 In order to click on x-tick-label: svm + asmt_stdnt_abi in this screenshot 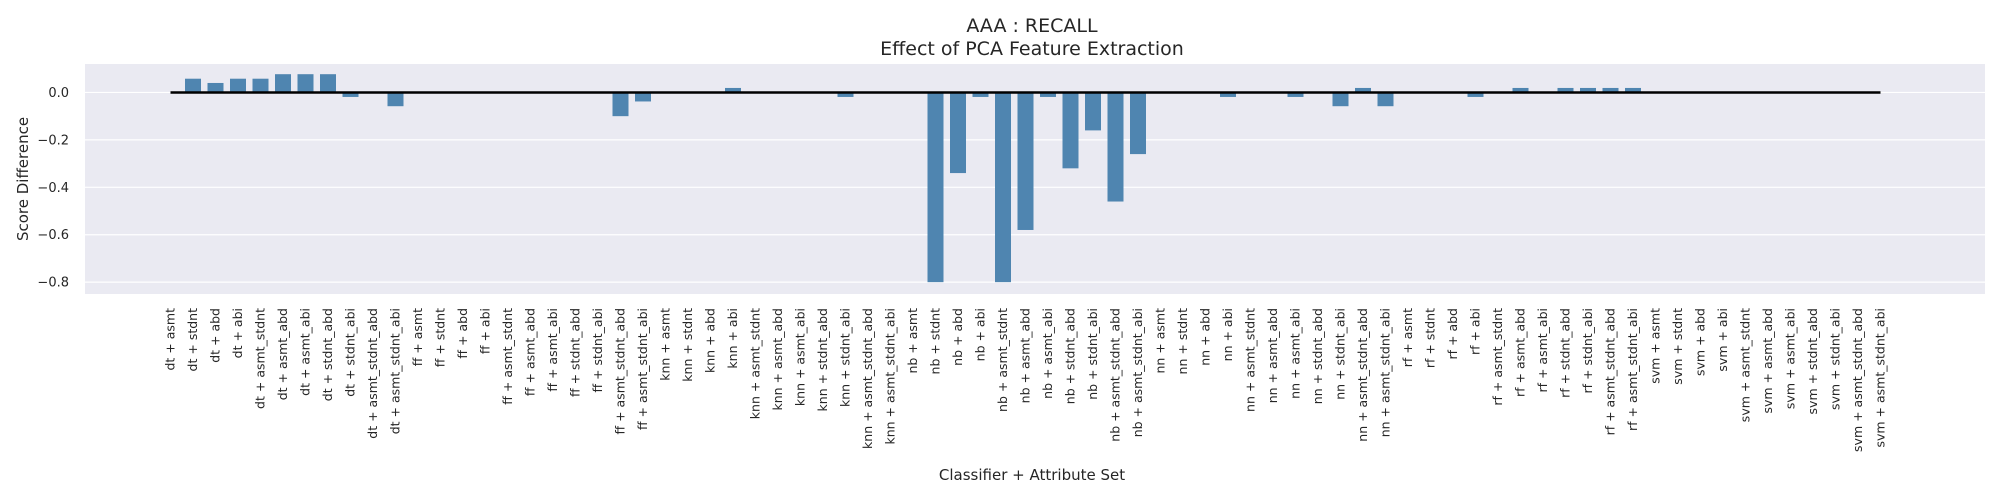, I will do `click(1880, 378)`.